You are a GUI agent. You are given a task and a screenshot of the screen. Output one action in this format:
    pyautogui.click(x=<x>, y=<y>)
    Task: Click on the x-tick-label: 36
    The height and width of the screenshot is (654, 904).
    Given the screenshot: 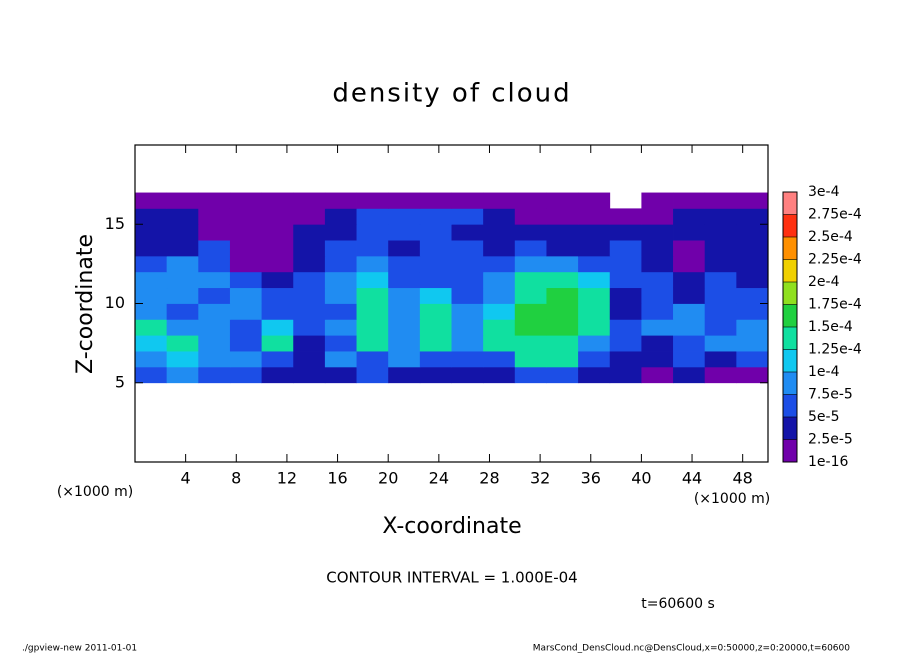 What is the action you would take?
    pyautogui.click(x=591, y=478)
    